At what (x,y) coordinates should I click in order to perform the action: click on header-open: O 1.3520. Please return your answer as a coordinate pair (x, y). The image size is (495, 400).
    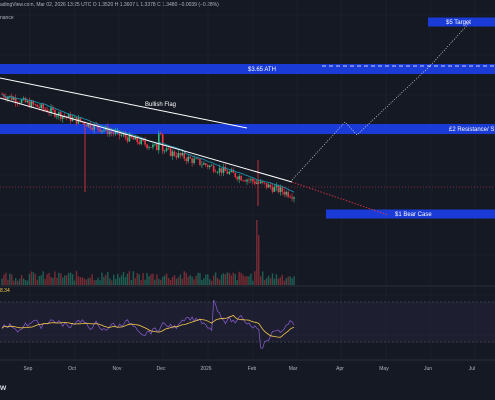
    Looking at the image, I should click on (103, 5).